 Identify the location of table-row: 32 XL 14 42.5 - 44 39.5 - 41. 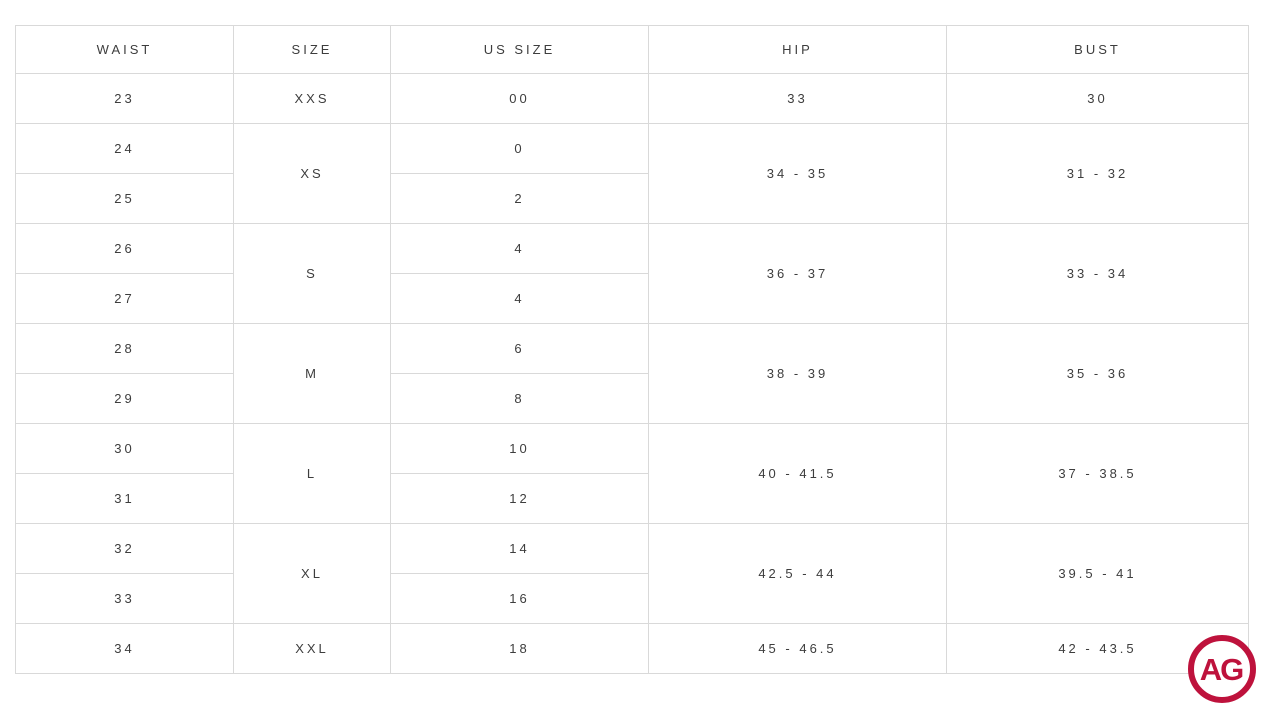
(632, 573).